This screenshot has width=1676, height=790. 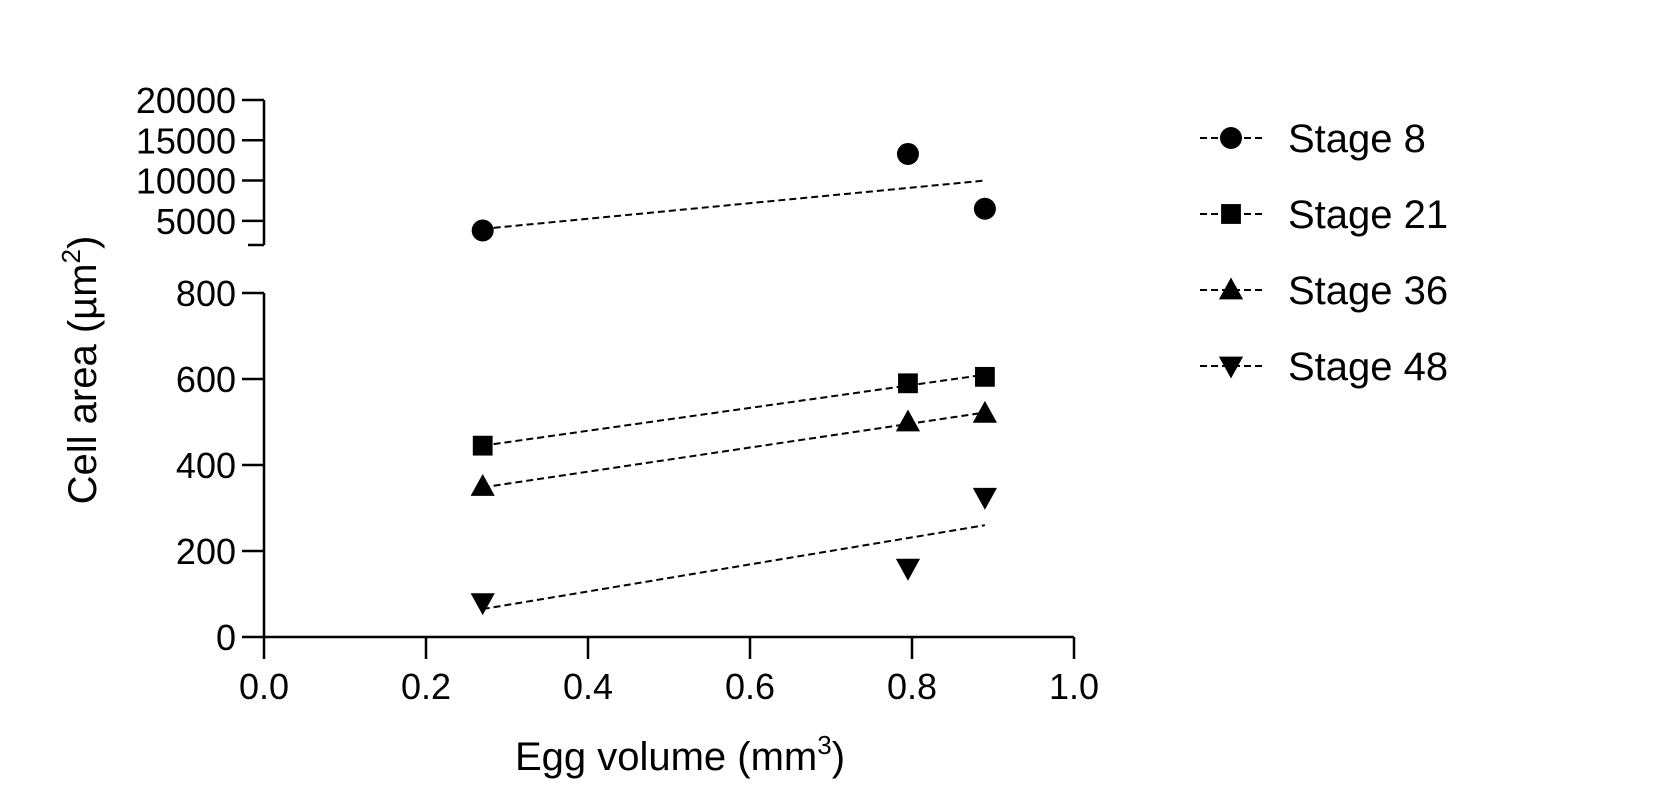 What do you see at coordinates (824, 745) in the screenshot?
I see `x-axis-title-sup: 3` at bounding box center [824, 745].